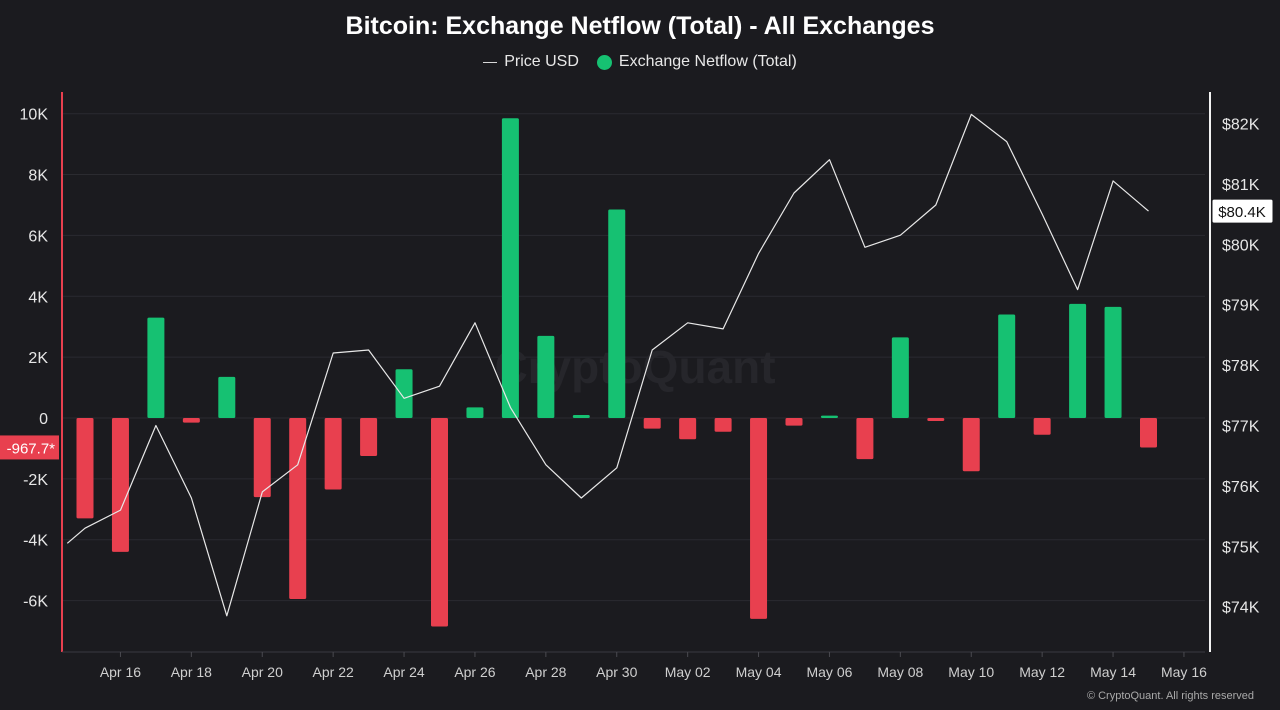 The height and width of the screenshot is (710, 1280). What do you see at coordinates (1241, 306) in the screenshot?
I see `y-right-tick-label: $79K` at bounding box center [1241, 306].